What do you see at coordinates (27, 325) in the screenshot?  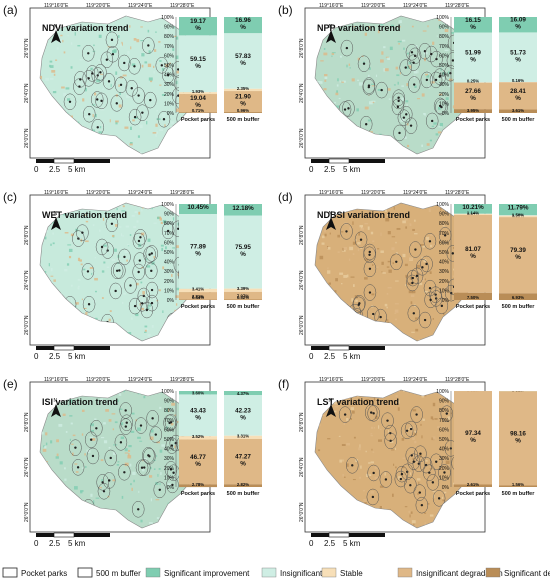 I see `latitude-label: 26°0'0"N` at bounding box center [27, 325].